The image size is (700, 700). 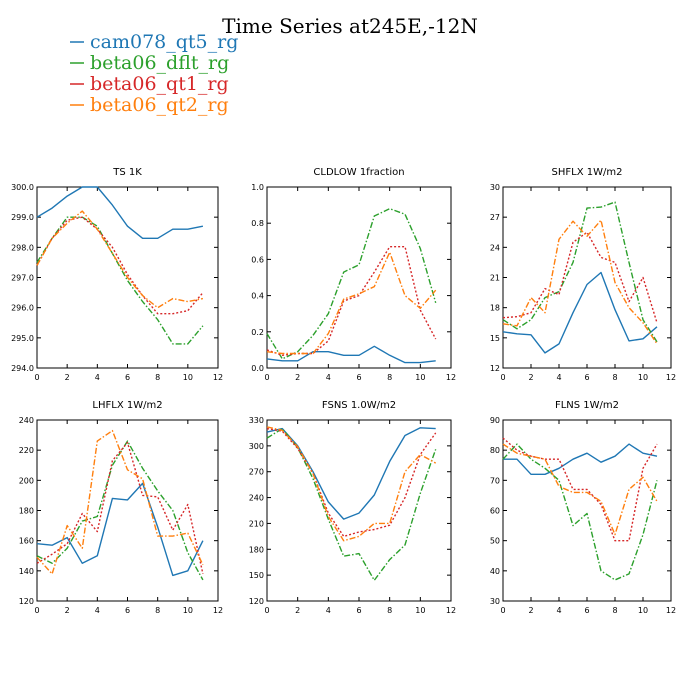 I want to click on panel-title: LHFLX 1W/m2, so click(x=127, y=405).